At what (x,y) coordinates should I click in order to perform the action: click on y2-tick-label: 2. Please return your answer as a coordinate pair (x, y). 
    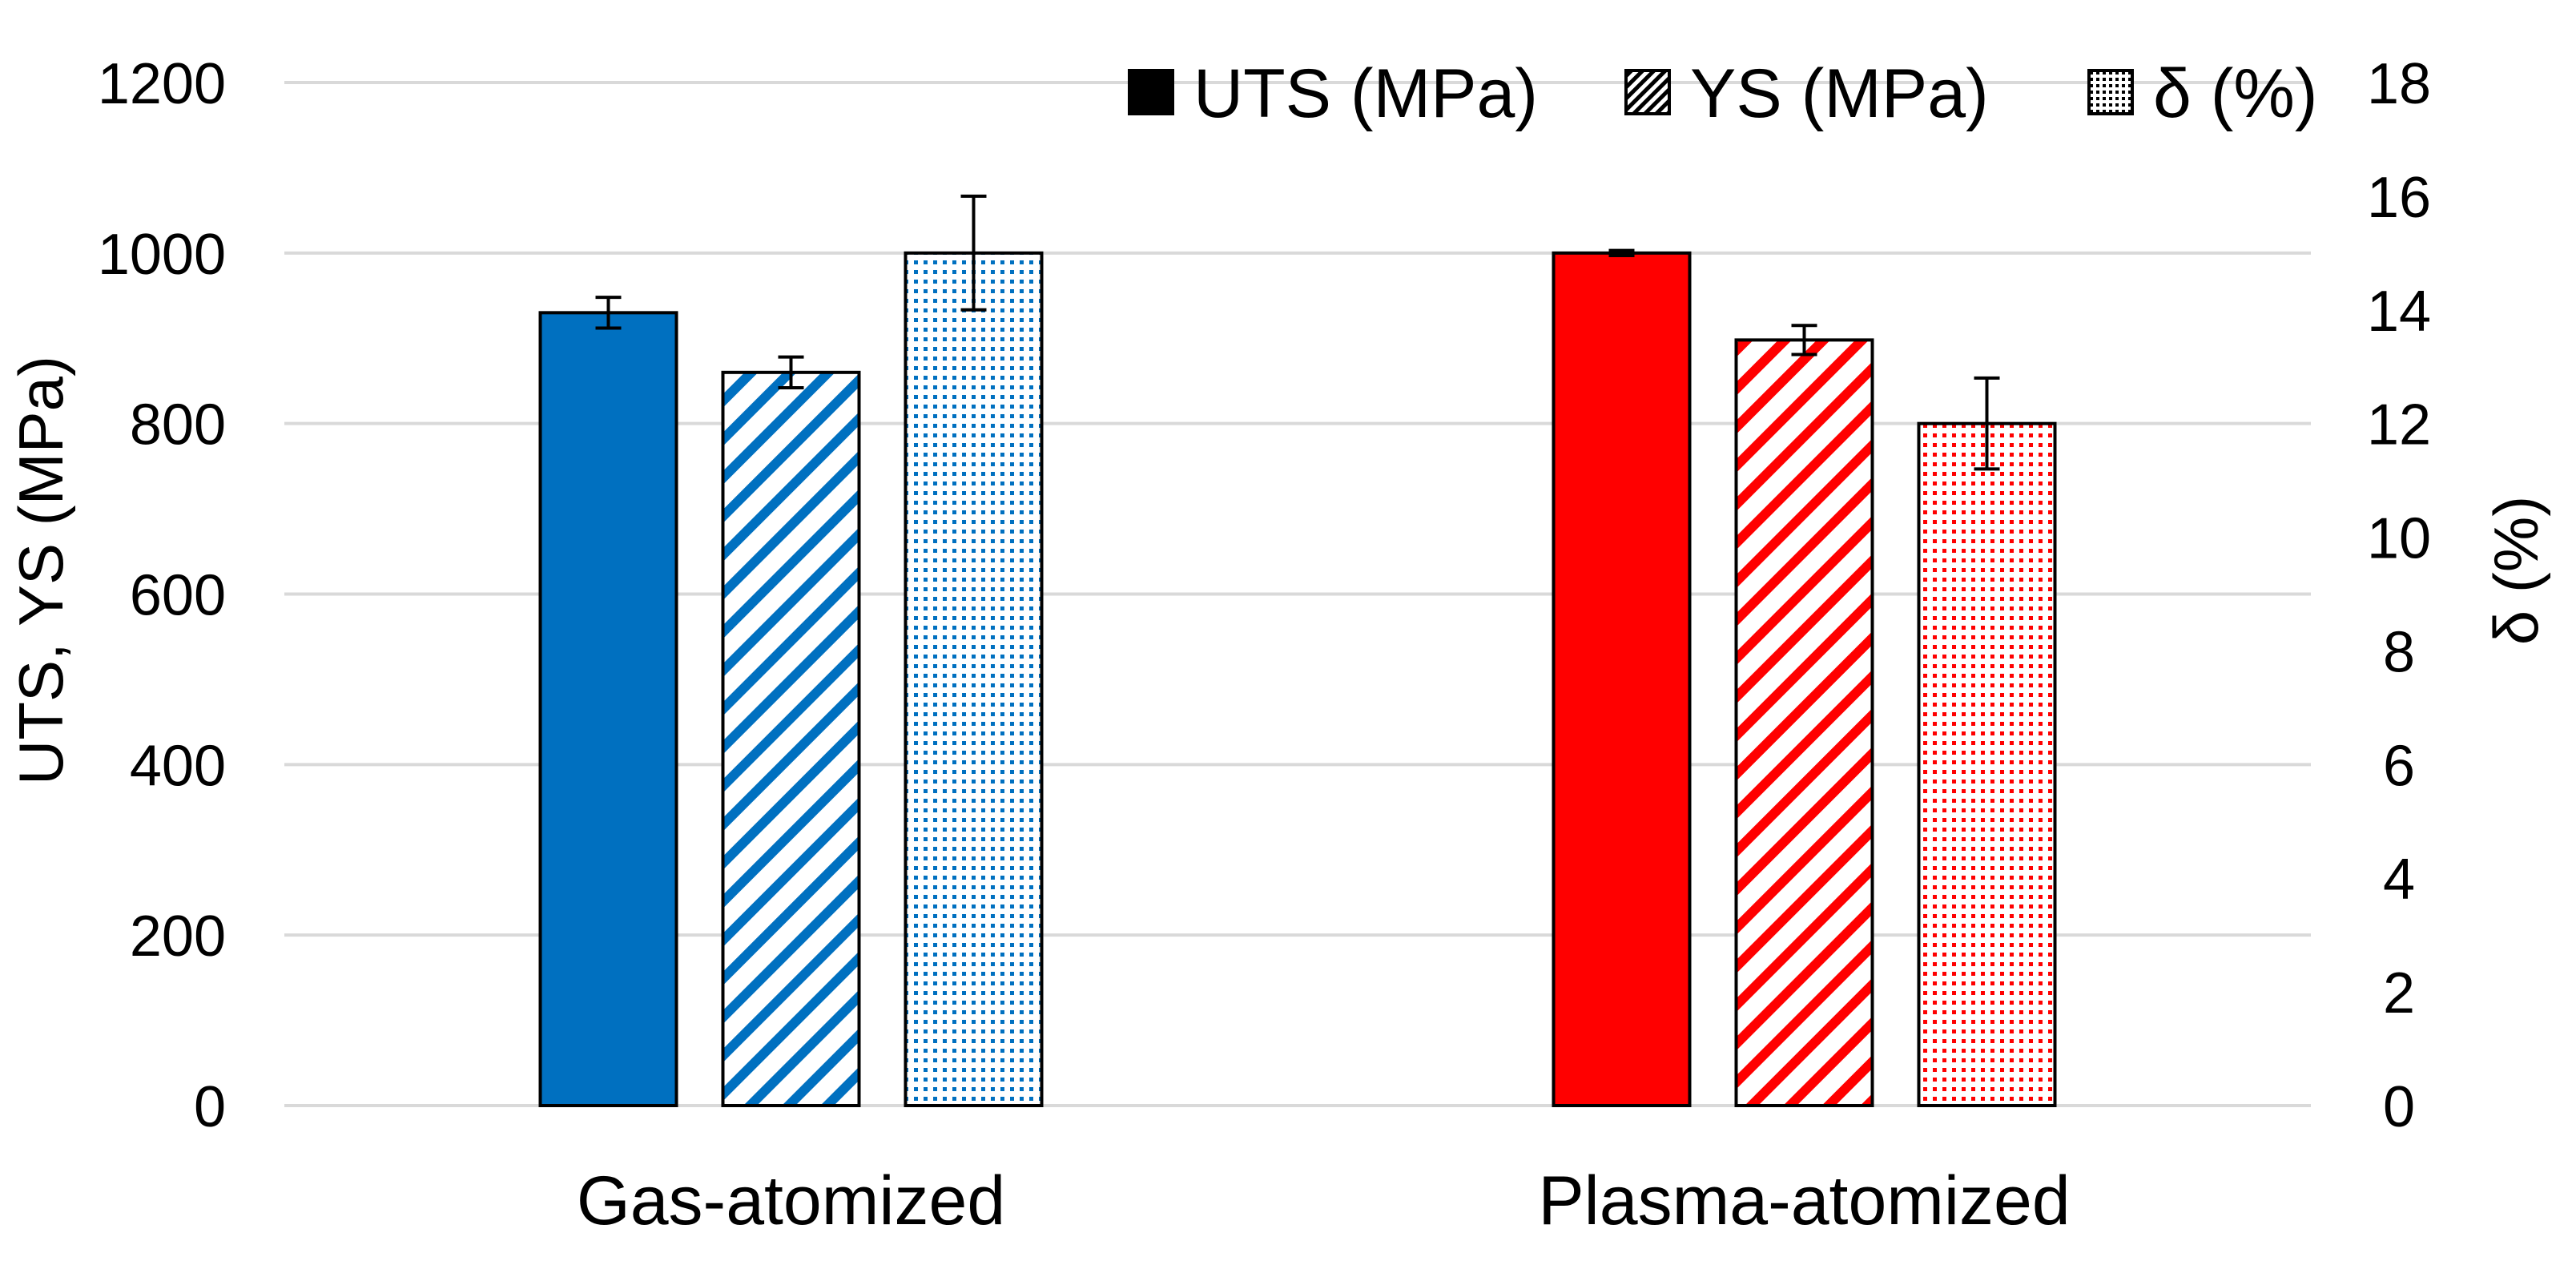
    Looking at the image, I should click on (2399, 993).